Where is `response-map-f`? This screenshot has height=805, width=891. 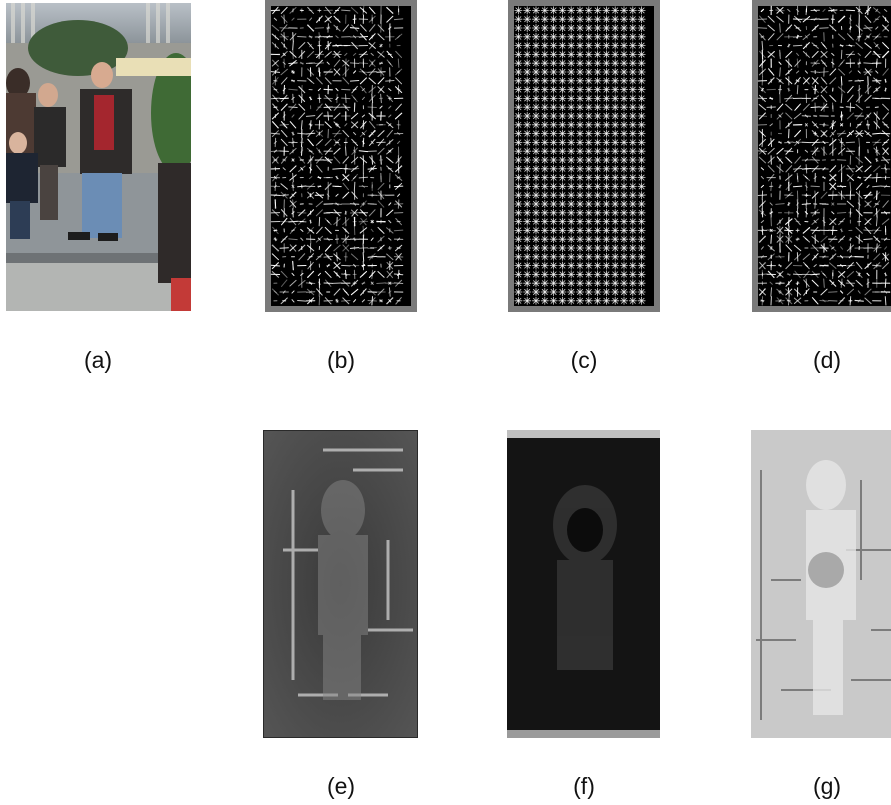 response-map-f is located at coordinates (583, 584).